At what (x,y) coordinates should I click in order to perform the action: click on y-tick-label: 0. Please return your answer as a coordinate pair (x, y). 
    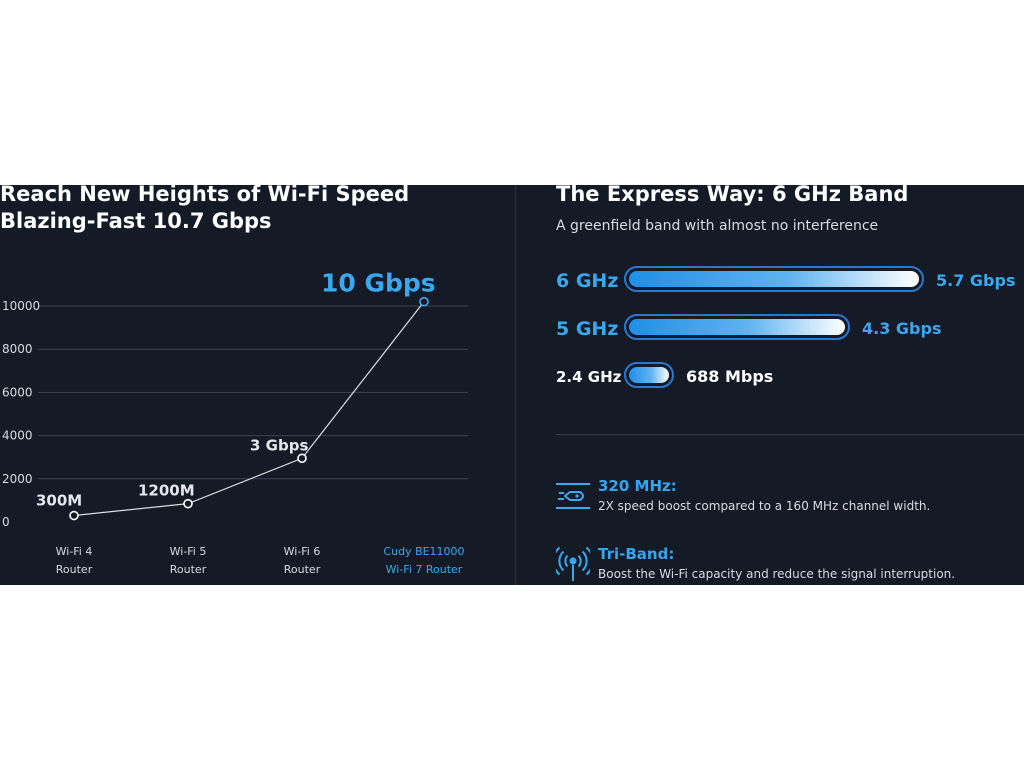
    Looking at the image, I should click on (6, 522).